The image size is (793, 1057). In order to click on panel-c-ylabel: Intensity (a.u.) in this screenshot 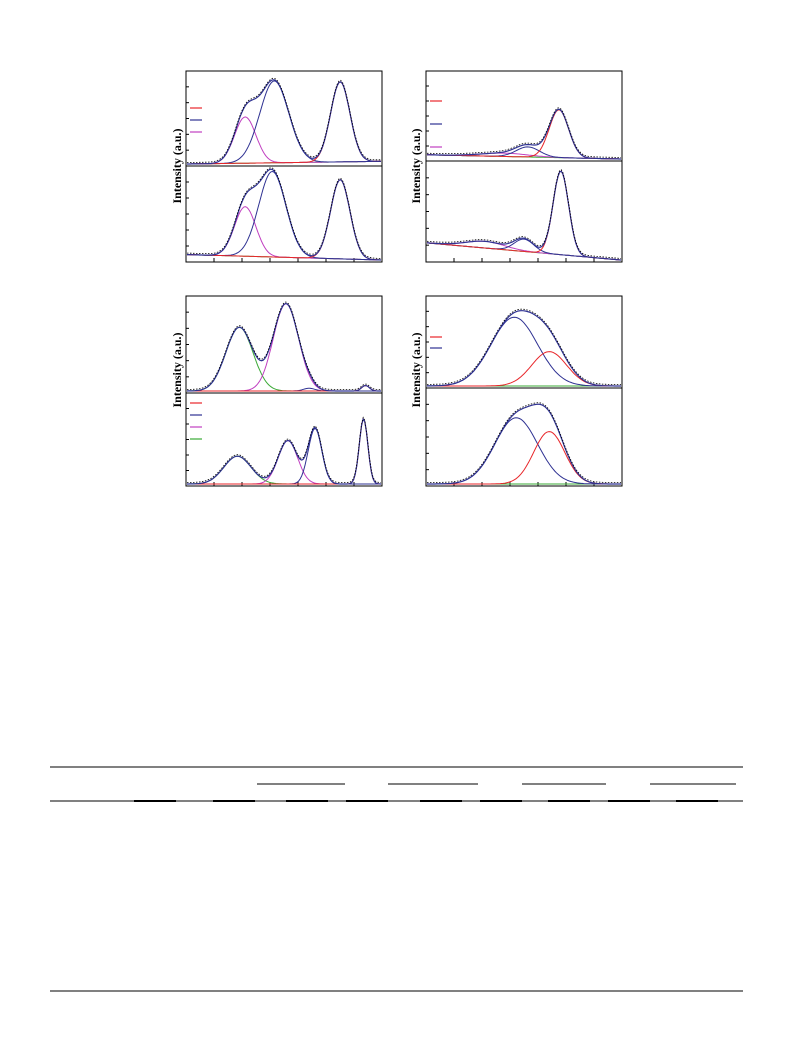, I will do `click(177, 369)`.